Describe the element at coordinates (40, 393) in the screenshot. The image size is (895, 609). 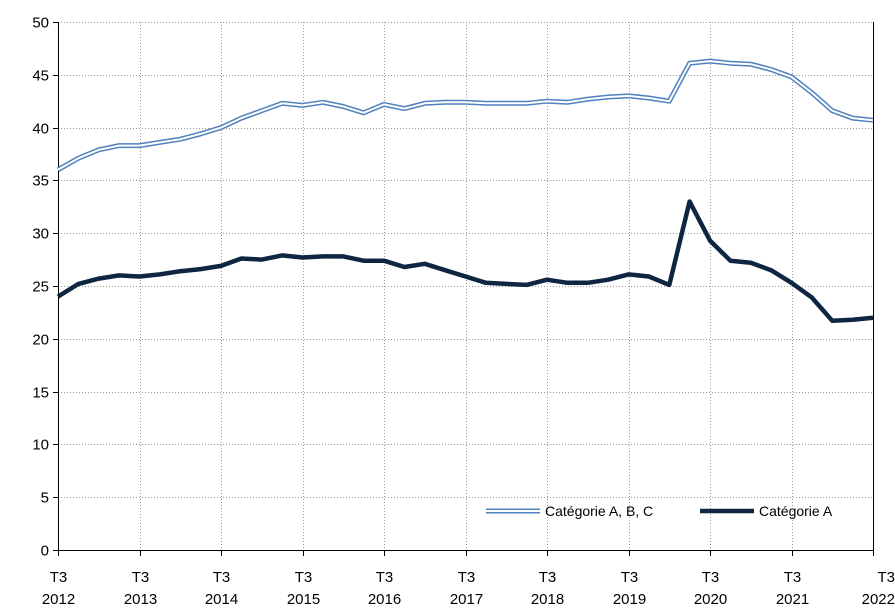
I see `y-tick-label: 15` at that location.